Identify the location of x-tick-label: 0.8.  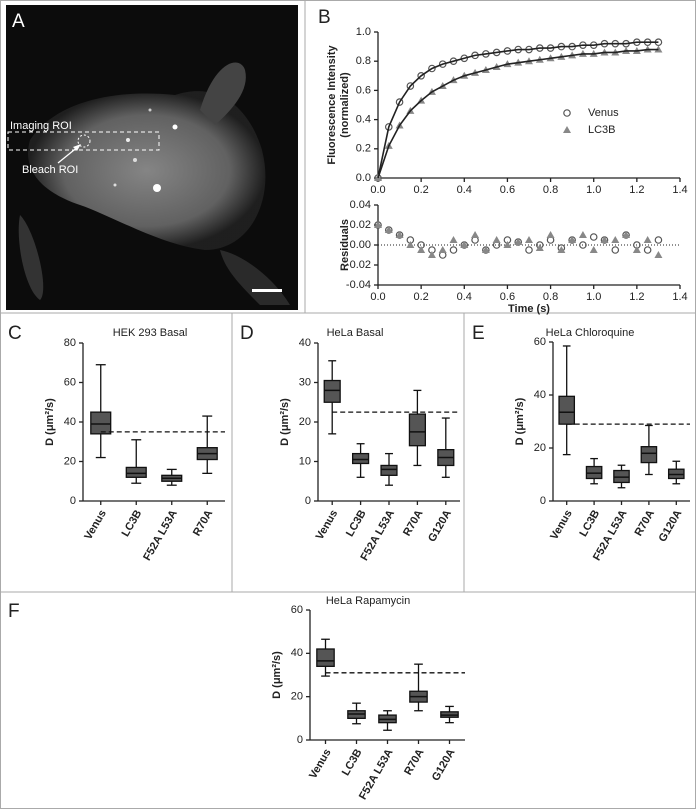
(550, 297).